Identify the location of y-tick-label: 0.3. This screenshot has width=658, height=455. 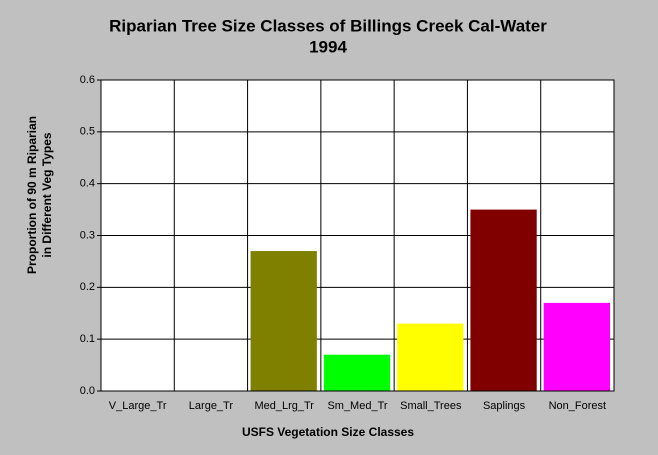
(87, 235).